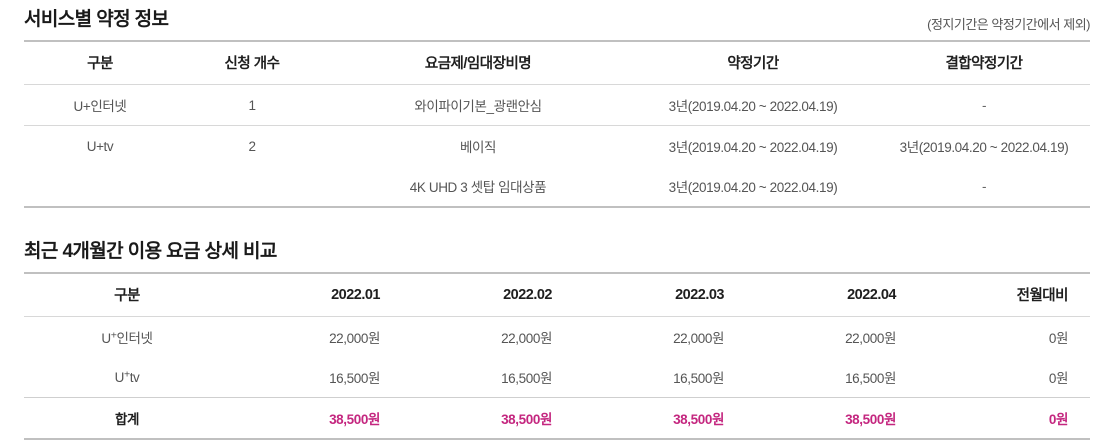  What do you see at coordinates (870, 378) in the screenshot?
I see `cell-month-4: 16,500원` at bounding box center [870, 378].